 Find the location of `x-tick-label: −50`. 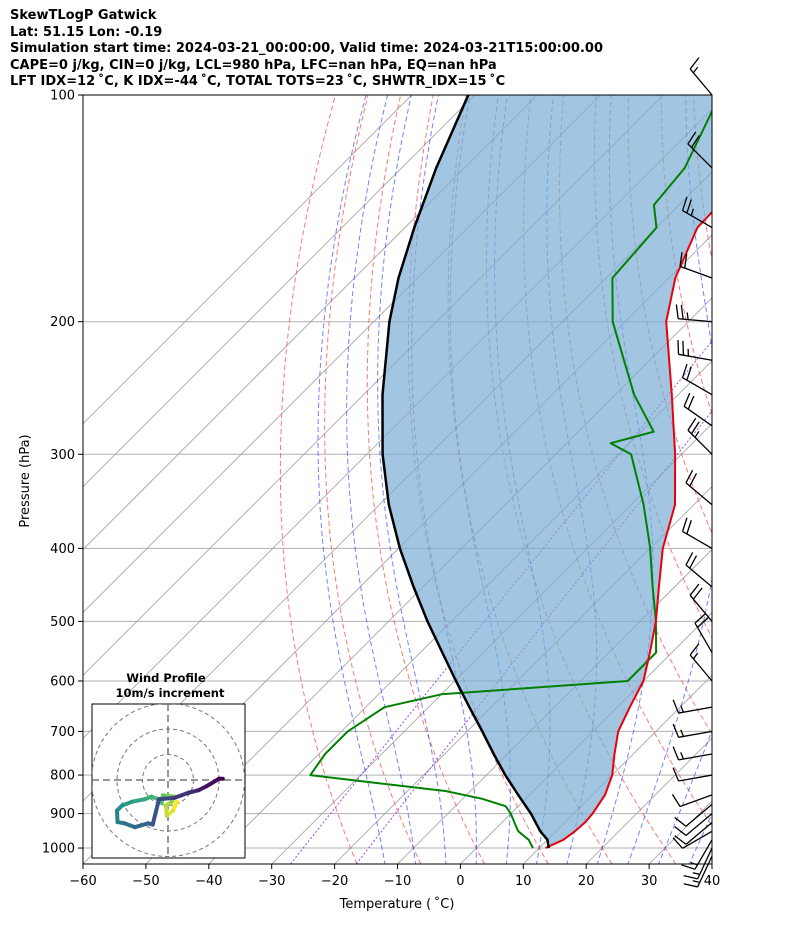

x-tick-label: −50 is located at coordinates (145, 881).